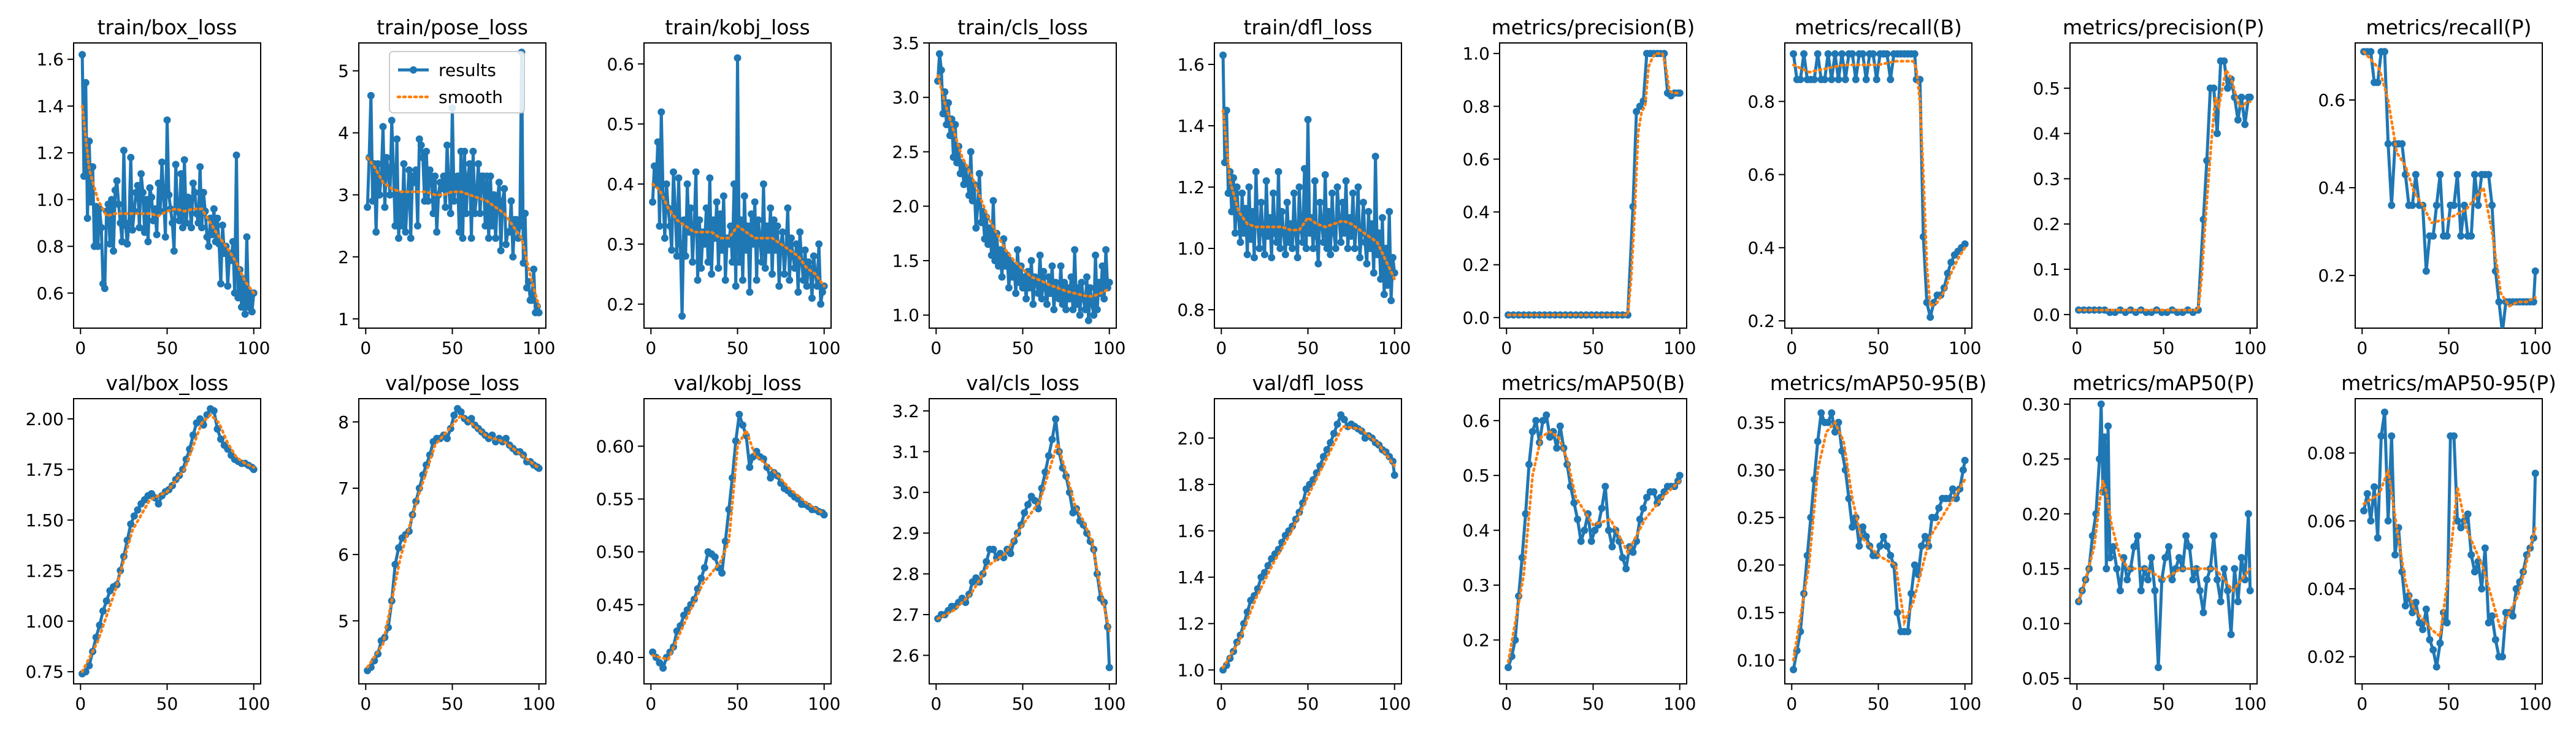 Image resolution: width=2576 pixels, height=736 pixels. Describe the element at coordinates (413, 70) in the screenshot. I see `legend-marker-results` at that location.